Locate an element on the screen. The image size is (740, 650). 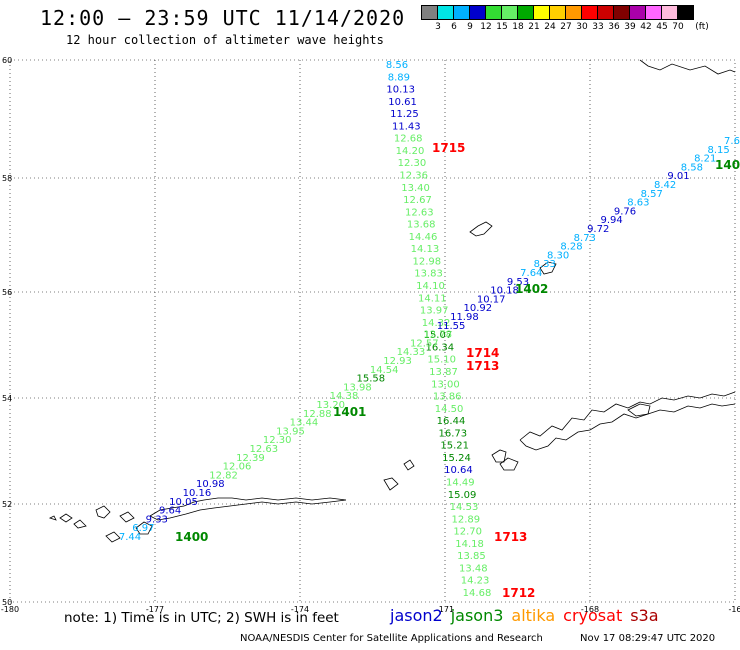
swh-value-track-a: 14.50 is located at coordinates (449, 409).